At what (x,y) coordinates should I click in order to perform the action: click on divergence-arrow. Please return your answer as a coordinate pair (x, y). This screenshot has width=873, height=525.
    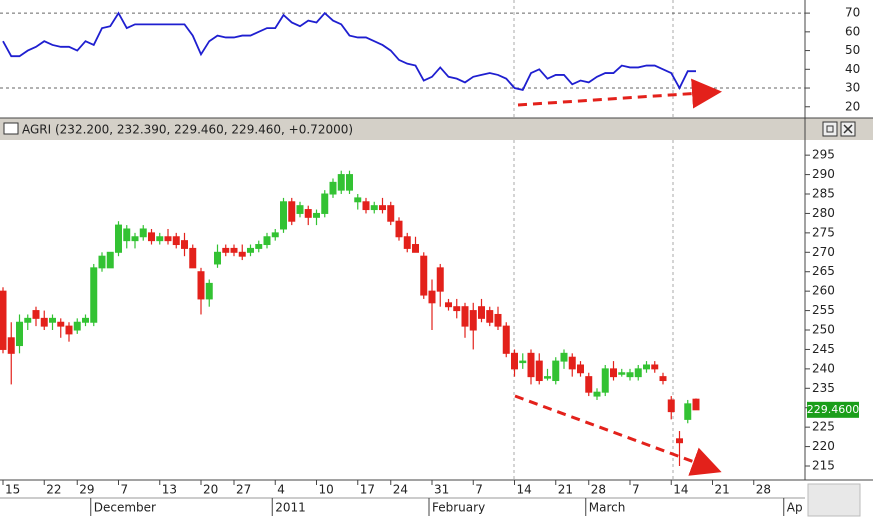
    Looking at the image, I should click on (619, 93).